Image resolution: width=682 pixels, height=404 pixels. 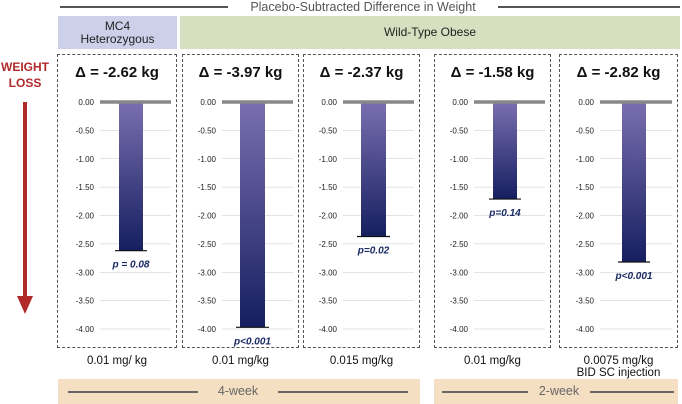 I want to click on chart-title-text: Placebo-Subtracted Difference in Weight, so click(x=363, y=7).